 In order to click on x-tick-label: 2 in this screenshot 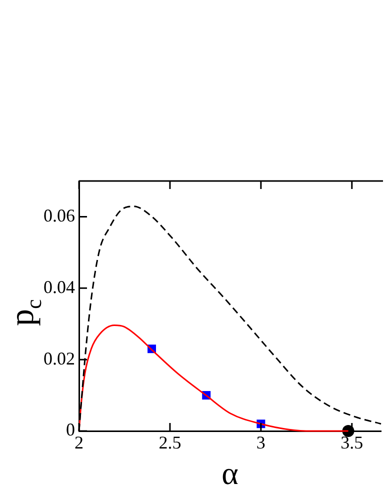, I will do `click(79, 442)`.